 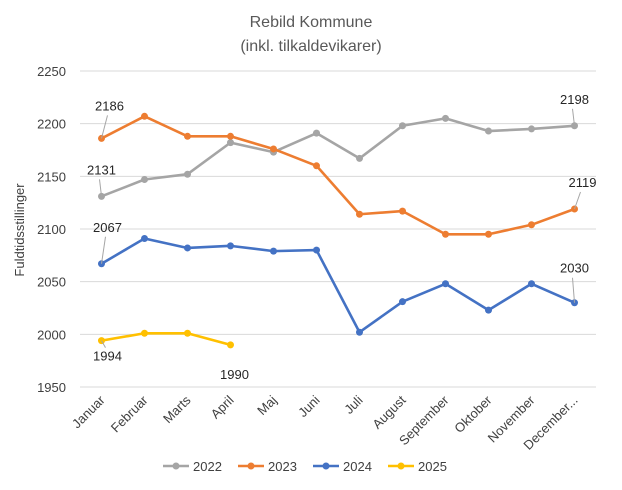 What do you see at coordinates (432, 466) in the screenshot?
I see `legend-label: 2025` at bounding box center [432, 466].